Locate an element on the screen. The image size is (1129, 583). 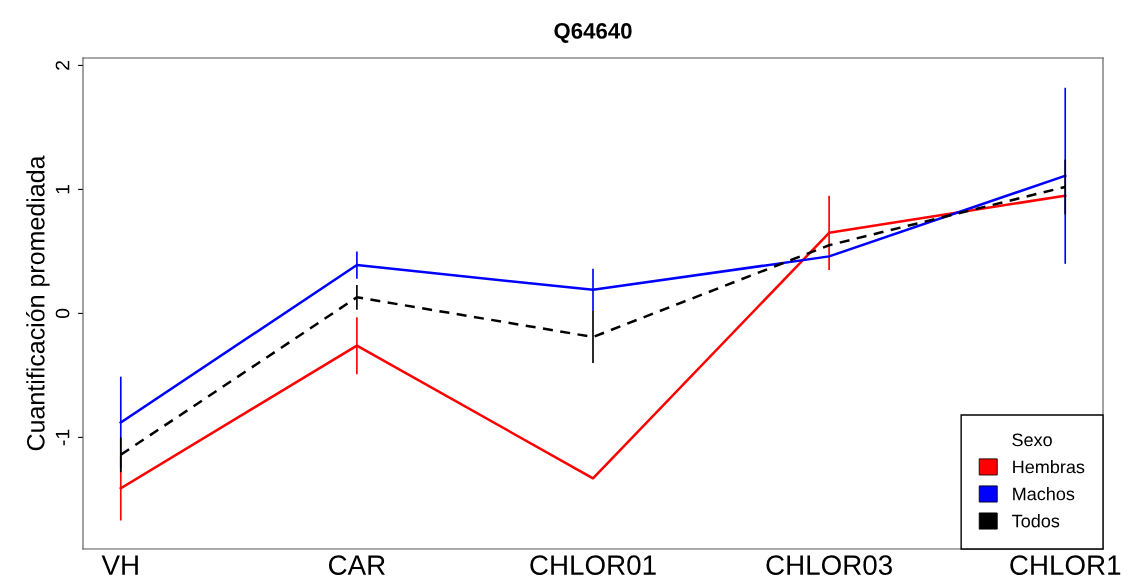
legend-title: Sexo is located at coordinates (1032, 440).